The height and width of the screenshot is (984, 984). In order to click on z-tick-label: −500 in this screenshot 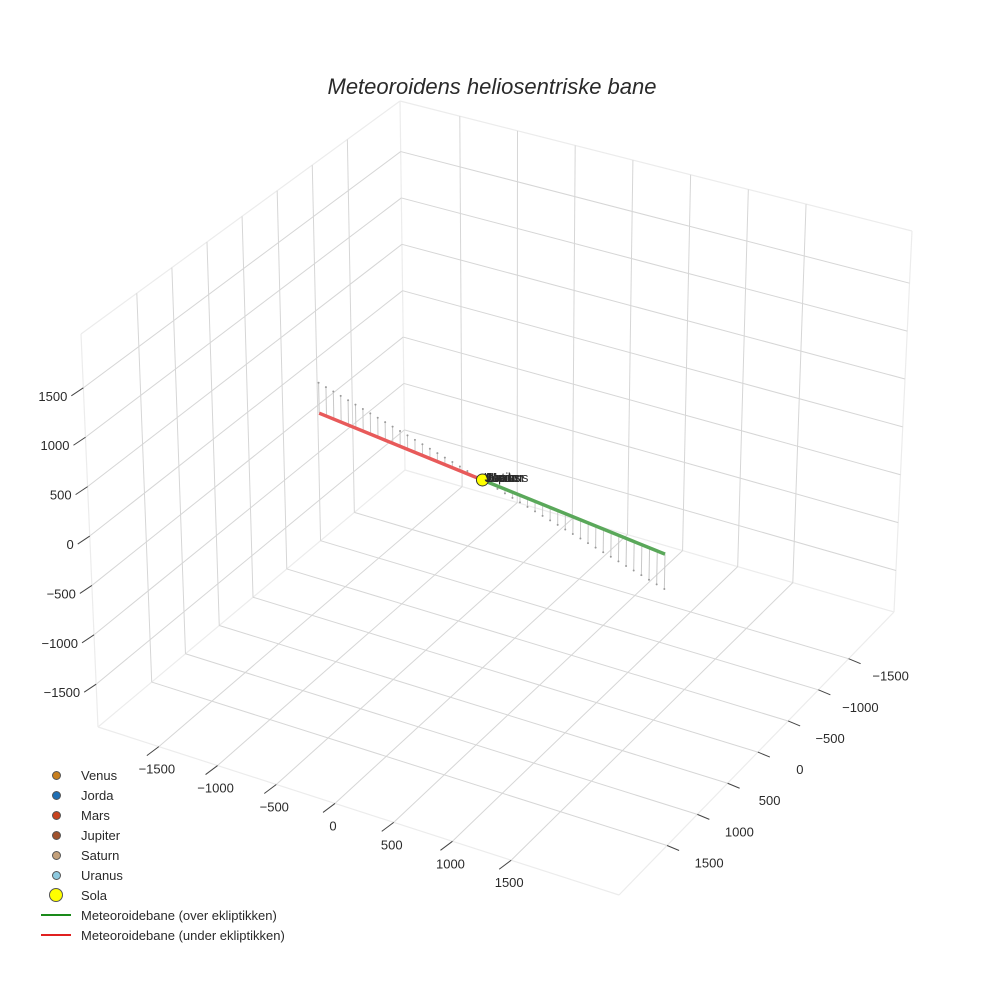, I will do `click(61, 593)`.